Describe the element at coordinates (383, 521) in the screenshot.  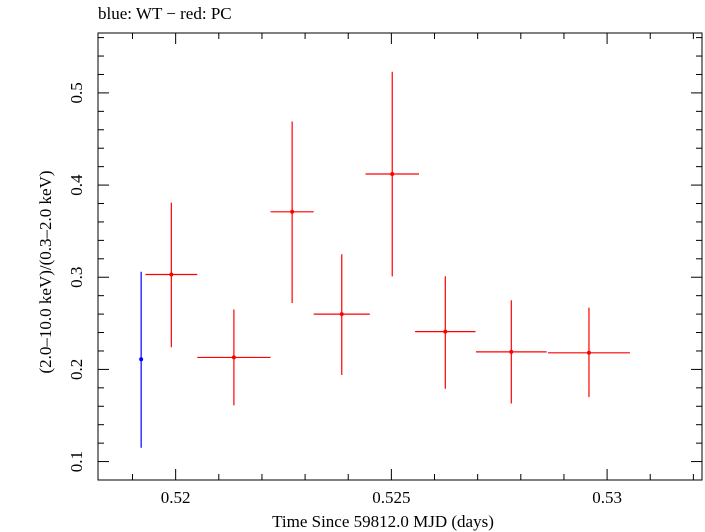
I see `x-axis-label: Time Since 59812.0 MJD (days)` at that location.